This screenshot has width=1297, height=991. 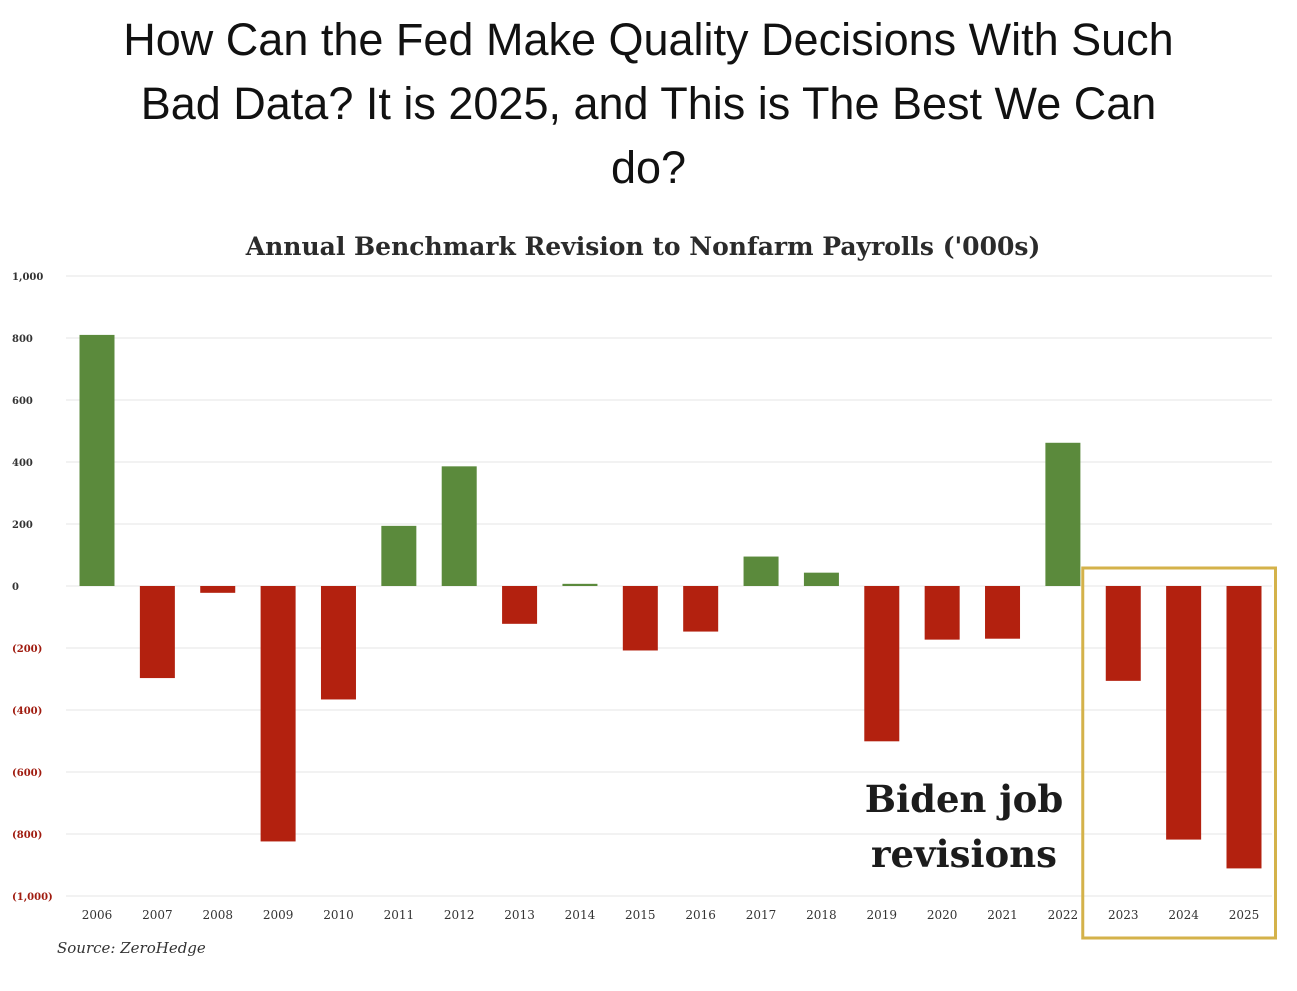 I want to click on bar-2023, so click(x=1123, y=633).